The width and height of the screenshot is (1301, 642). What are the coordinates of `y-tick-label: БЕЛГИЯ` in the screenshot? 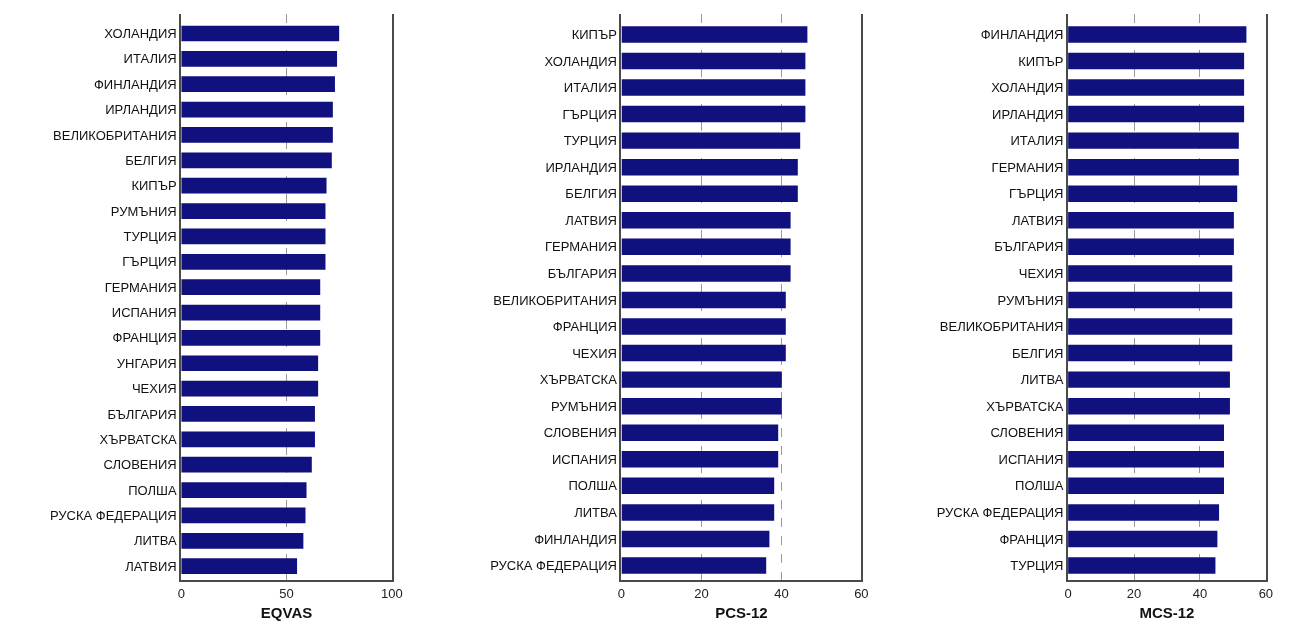 It's located at (1037, 353).